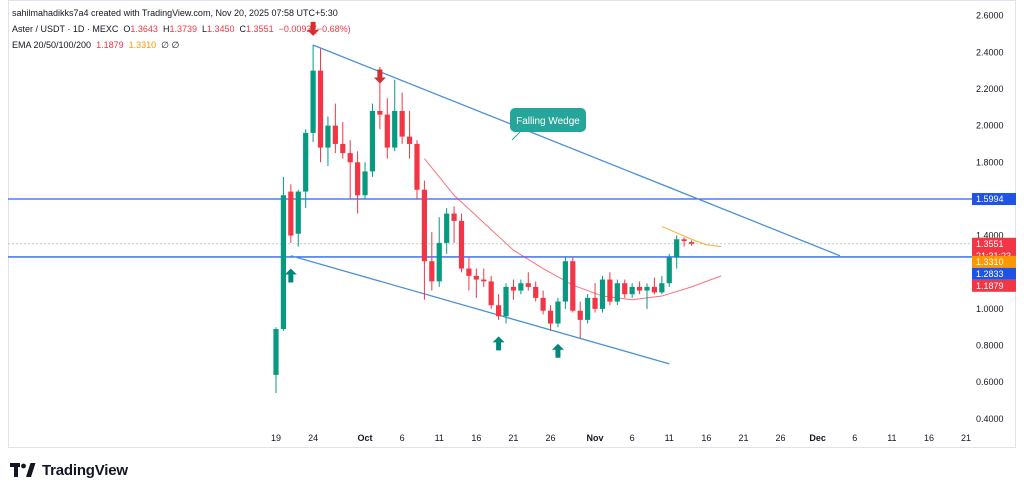 Image resolution: width=1024 pixels, height=490 pixels. What do you see at coordinates (990, 89) in the screenshot?
I see `y-axis-tick-label: 2.2000` at bounding box center [990, 89].